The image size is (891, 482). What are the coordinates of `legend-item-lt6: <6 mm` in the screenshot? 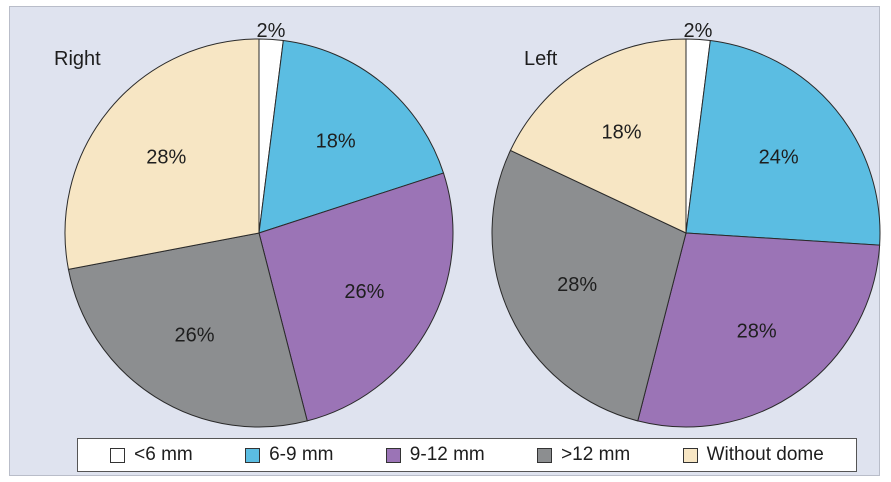 It's located at (151, 455).